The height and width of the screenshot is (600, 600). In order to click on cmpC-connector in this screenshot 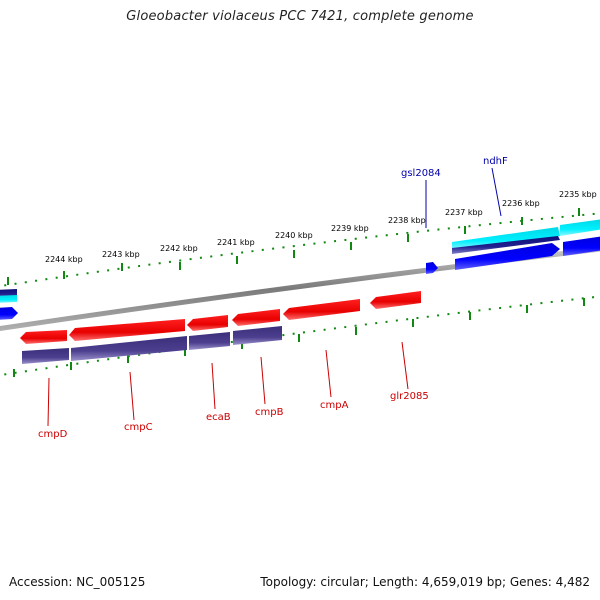, I will do `click(132, 396)`.